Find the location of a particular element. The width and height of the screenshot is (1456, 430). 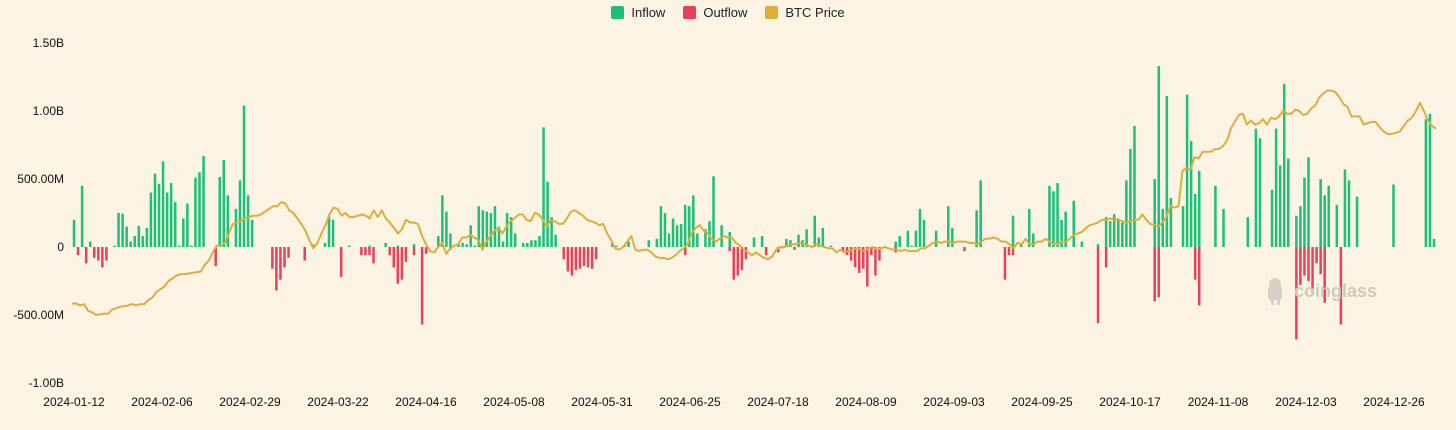

legend-item-btc-price: BTC Price is located at coordinates (805, 12).